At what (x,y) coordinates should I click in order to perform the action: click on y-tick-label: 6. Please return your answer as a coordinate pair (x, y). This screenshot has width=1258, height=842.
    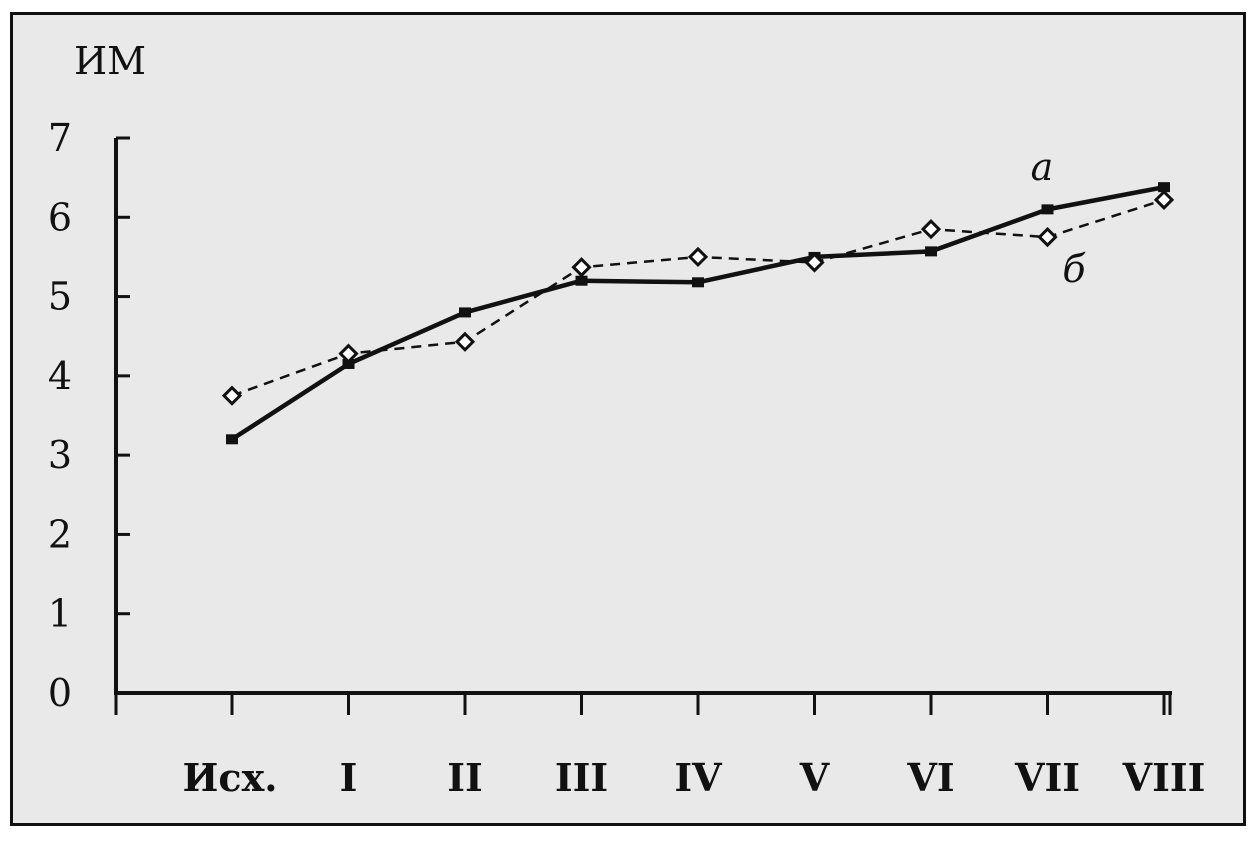
    Looking at the image, I should click on (60, 217).